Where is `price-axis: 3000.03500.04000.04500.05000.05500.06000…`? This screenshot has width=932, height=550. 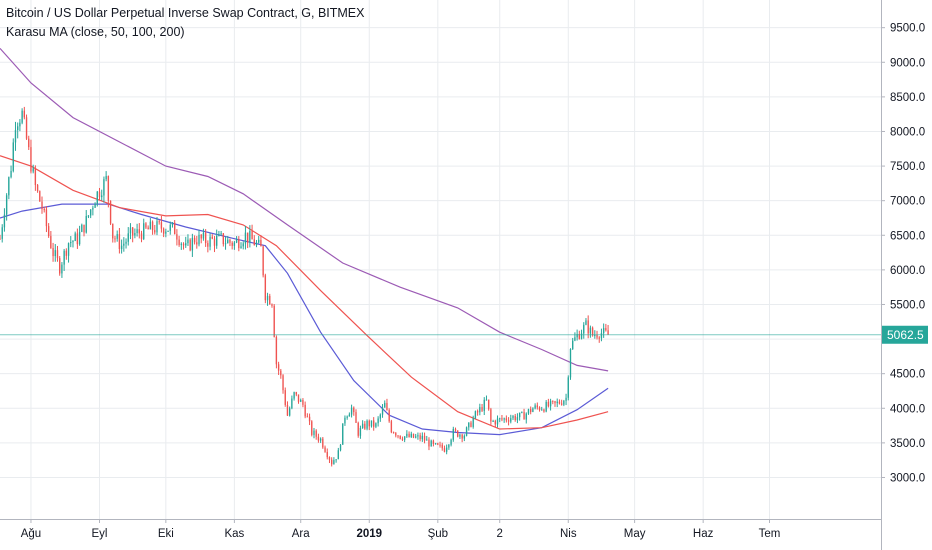
price-axis: 3000.03500.04000.04500.05000.05500.06000… is located at coordinates (903, 275).